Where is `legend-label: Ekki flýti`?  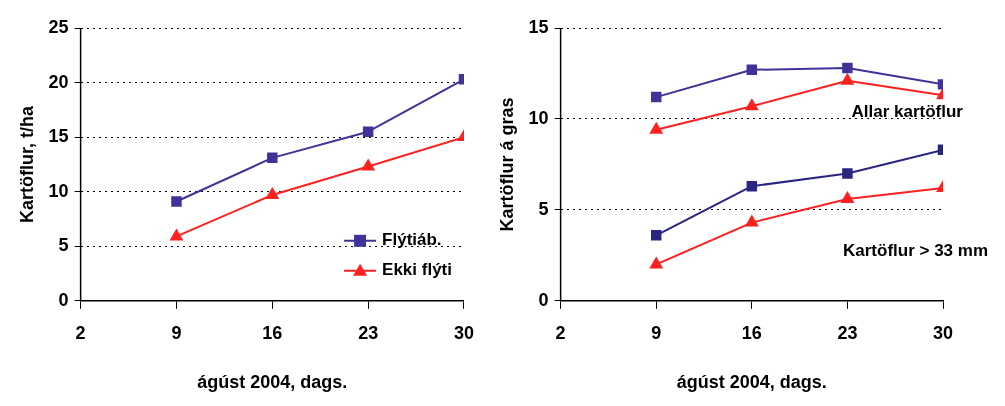
legend-label: Ekki flýti is located at coordinates (417, 270).